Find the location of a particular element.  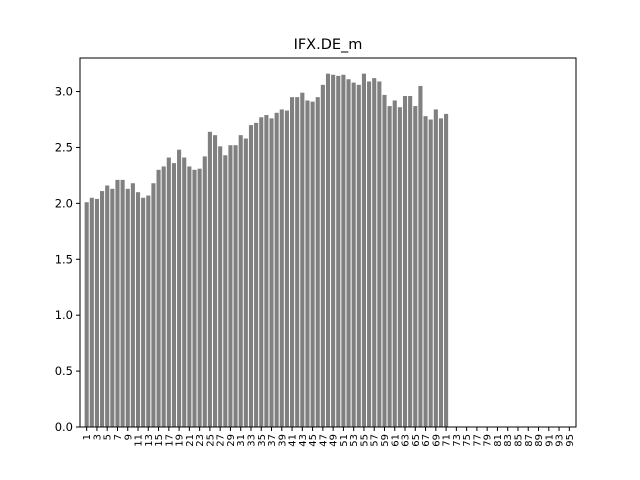

x-tick-label: 59 is located at coordinates (385, 440).